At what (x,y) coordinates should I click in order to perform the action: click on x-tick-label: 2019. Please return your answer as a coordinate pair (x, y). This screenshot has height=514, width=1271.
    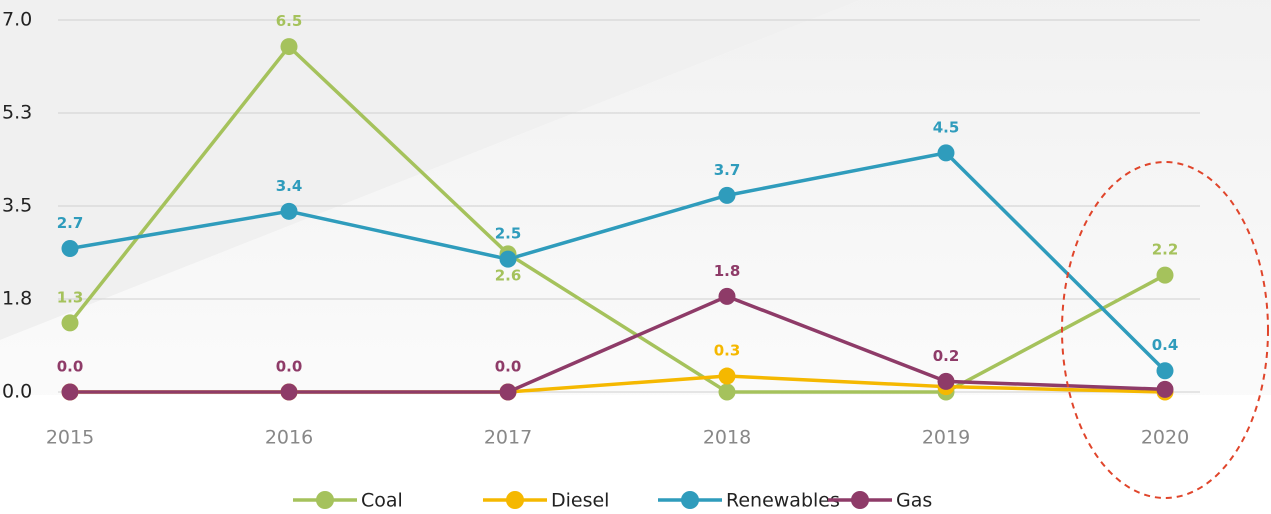
    Looking at the image, I should click on (946, 438).